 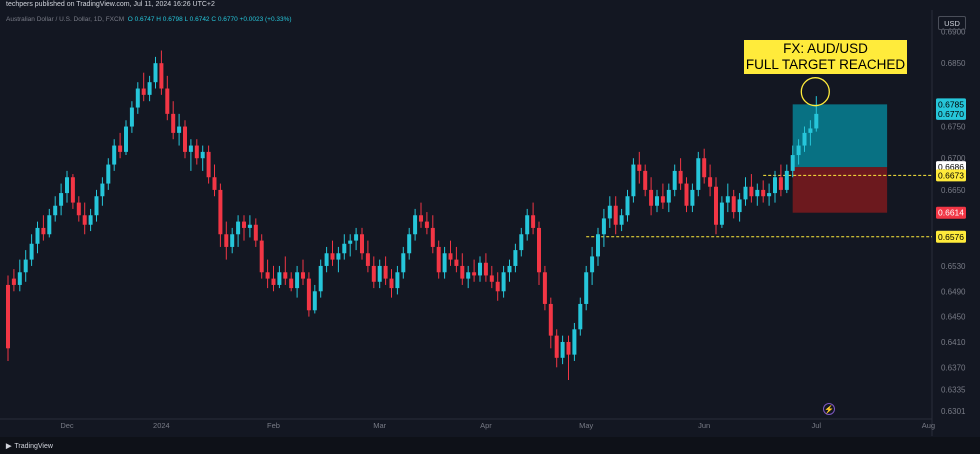 I want to click on y-tick-label-11: 0.6301, so click(x=953, y=411).